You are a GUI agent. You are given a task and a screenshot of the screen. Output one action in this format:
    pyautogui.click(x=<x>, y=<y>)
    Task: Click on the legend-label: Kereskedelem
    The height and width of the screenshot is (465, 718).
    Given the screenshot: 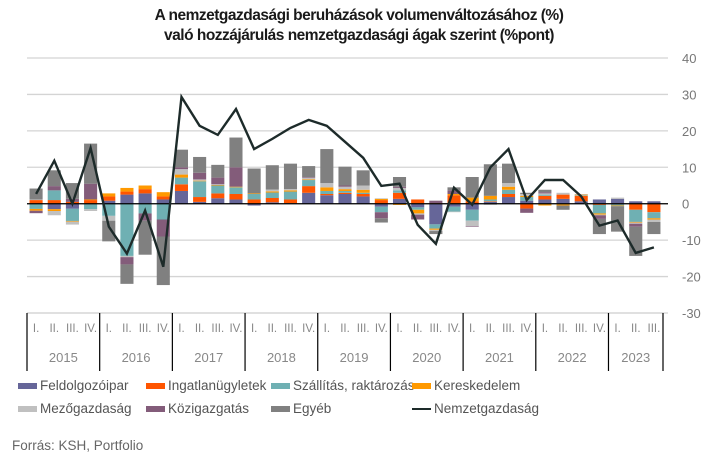 What is the action you would take?
    pyautogui.click(x=477, y=385)
    